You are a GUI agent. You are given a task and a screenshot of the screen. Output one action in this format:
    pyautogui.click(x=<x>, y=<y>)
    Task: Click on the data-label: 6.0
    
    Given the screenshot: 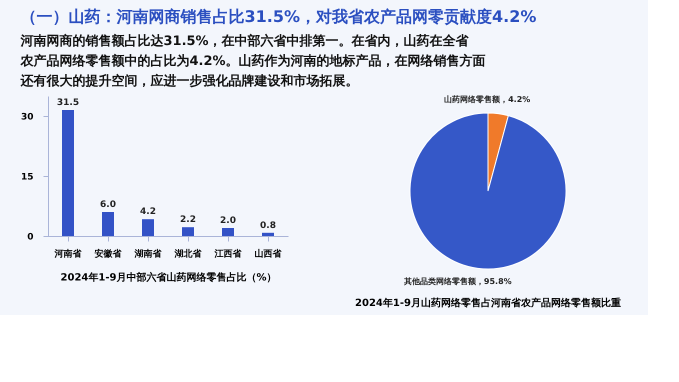 What is the action you would take?
    pyautogui.click(x=108, y=205)
    